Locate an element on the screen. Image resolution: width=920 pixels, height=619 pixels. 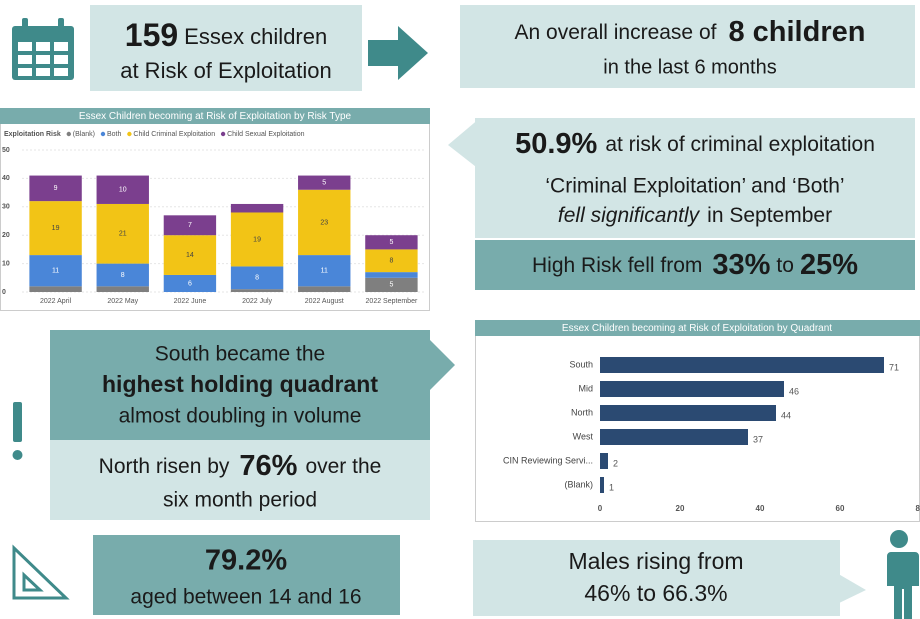
criminal-line2: ‘Criminal Exploitation’ and ‘Both’ is located at coordinates (694, 186).